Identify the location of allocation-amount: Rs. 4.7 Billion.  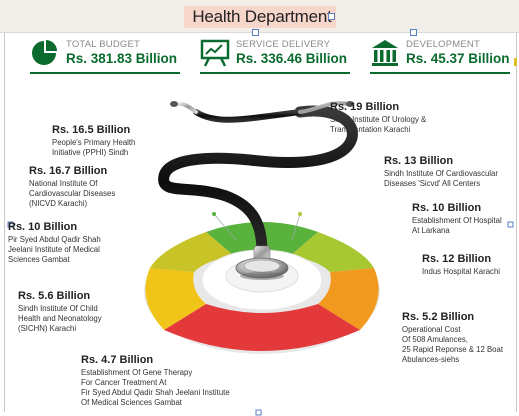
(117, 360).